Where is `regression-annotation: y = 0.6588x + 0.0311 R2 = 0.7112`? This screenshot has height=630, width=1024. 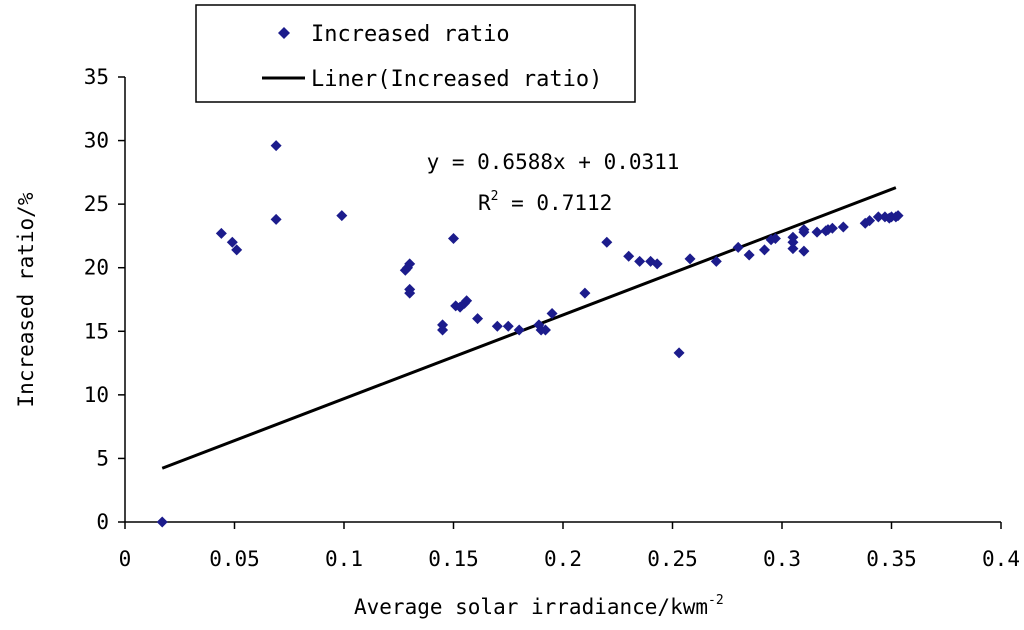 regression-annotation: y = 0.6588x + 0.0311 R2 = 0.7112 is located at coordinates (553, 182).